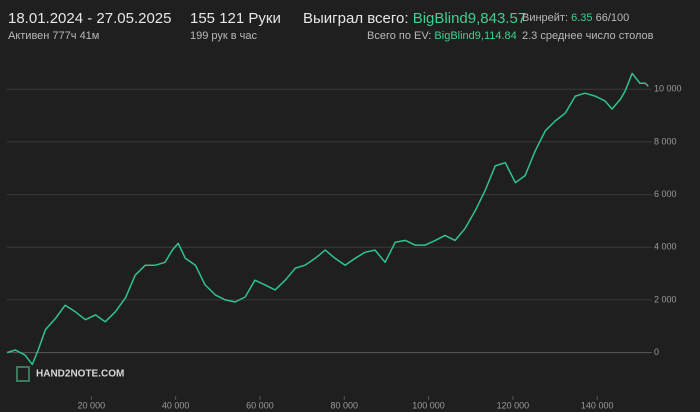 The height and width of the screenshot is (412, 700). I want to click on y-tick-label: 2 000, so click(665, 299).